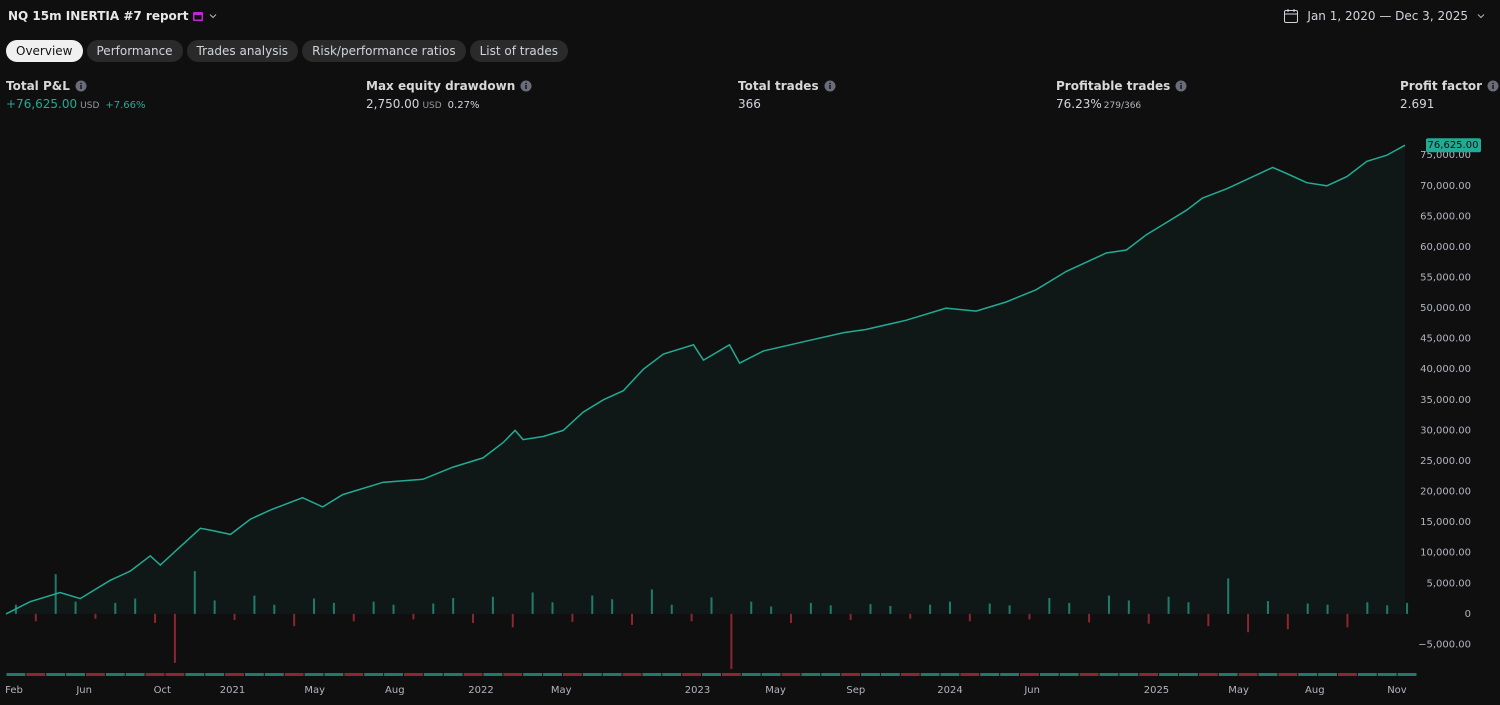 Image resolution: width=1500 pixels, height=705 pixels. Describe the element at coordinates (1397, 690) in the screenshot. I see `x-tick-label: Nov` at that location.